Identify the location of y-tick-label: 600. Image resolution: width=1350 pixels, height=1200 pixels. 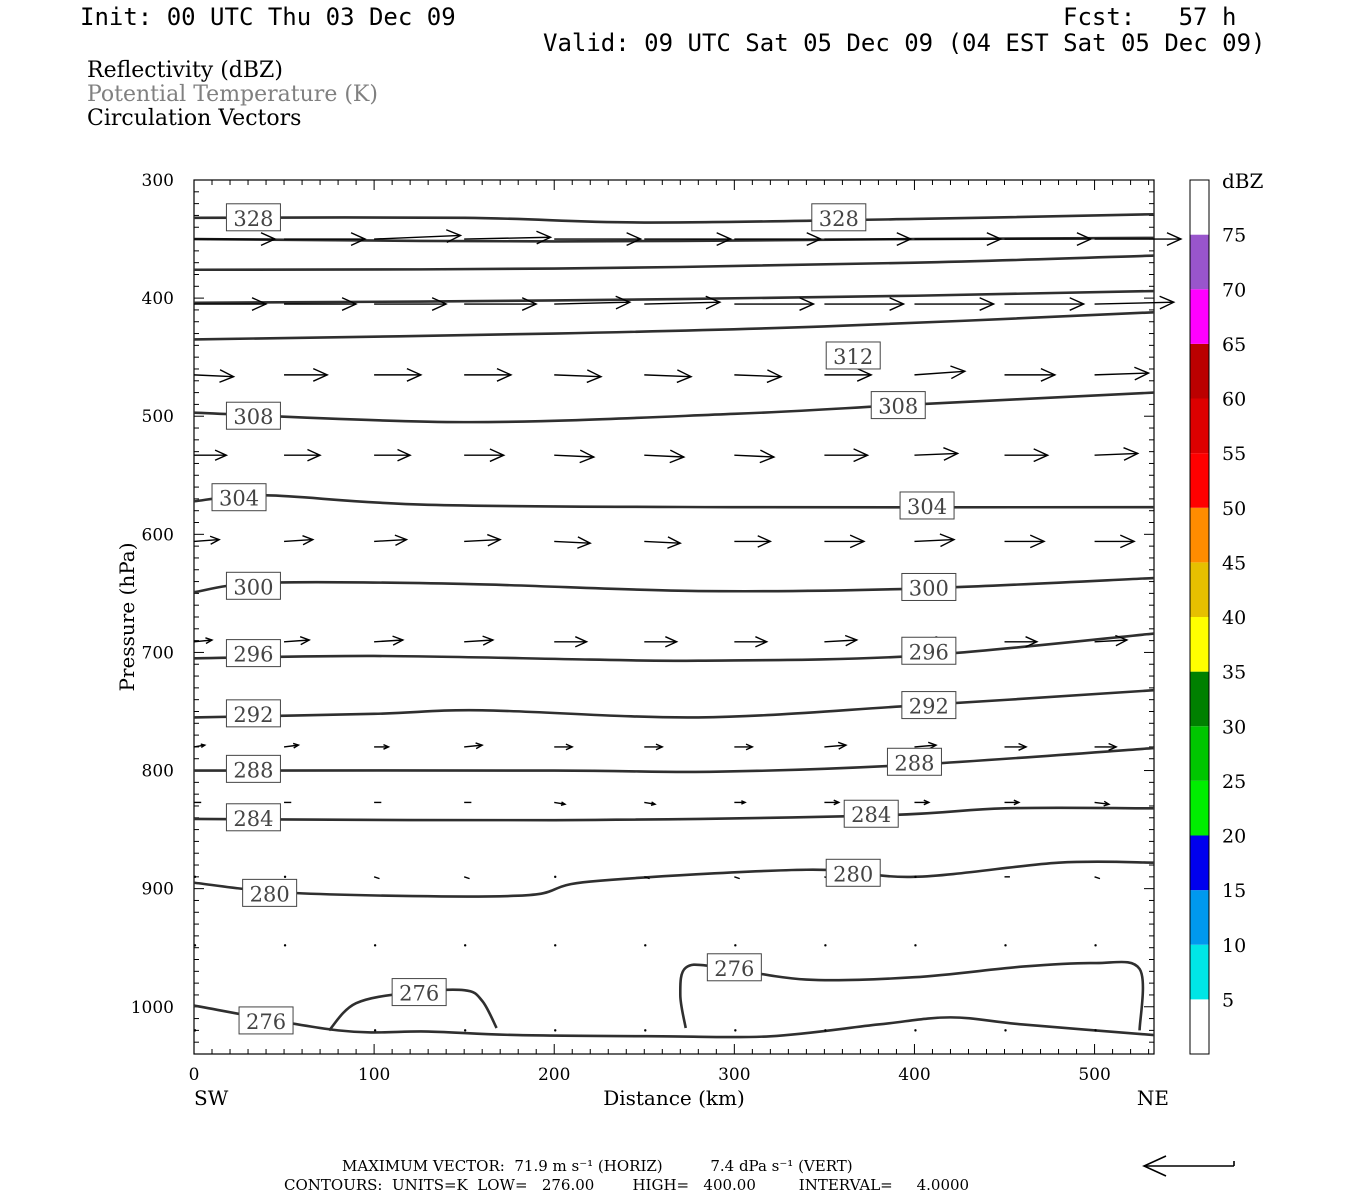
(158, 535).